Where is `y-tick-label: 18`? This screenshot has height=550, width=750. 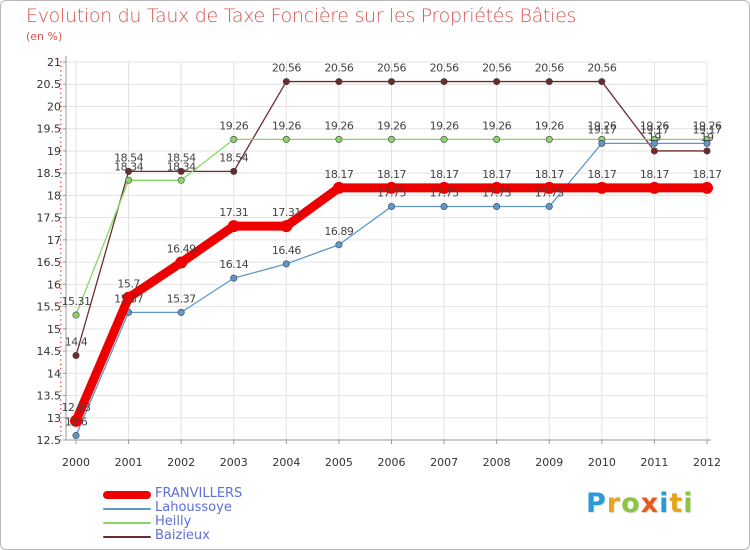
y-tick-label: 18 is located at coordinates (54, 195).